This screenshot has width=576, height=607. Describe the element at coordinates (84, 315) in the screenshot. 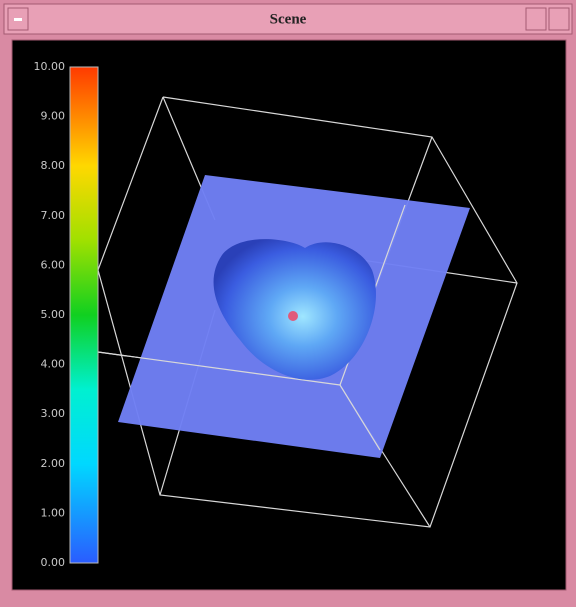

I see `colorbar` at that location.